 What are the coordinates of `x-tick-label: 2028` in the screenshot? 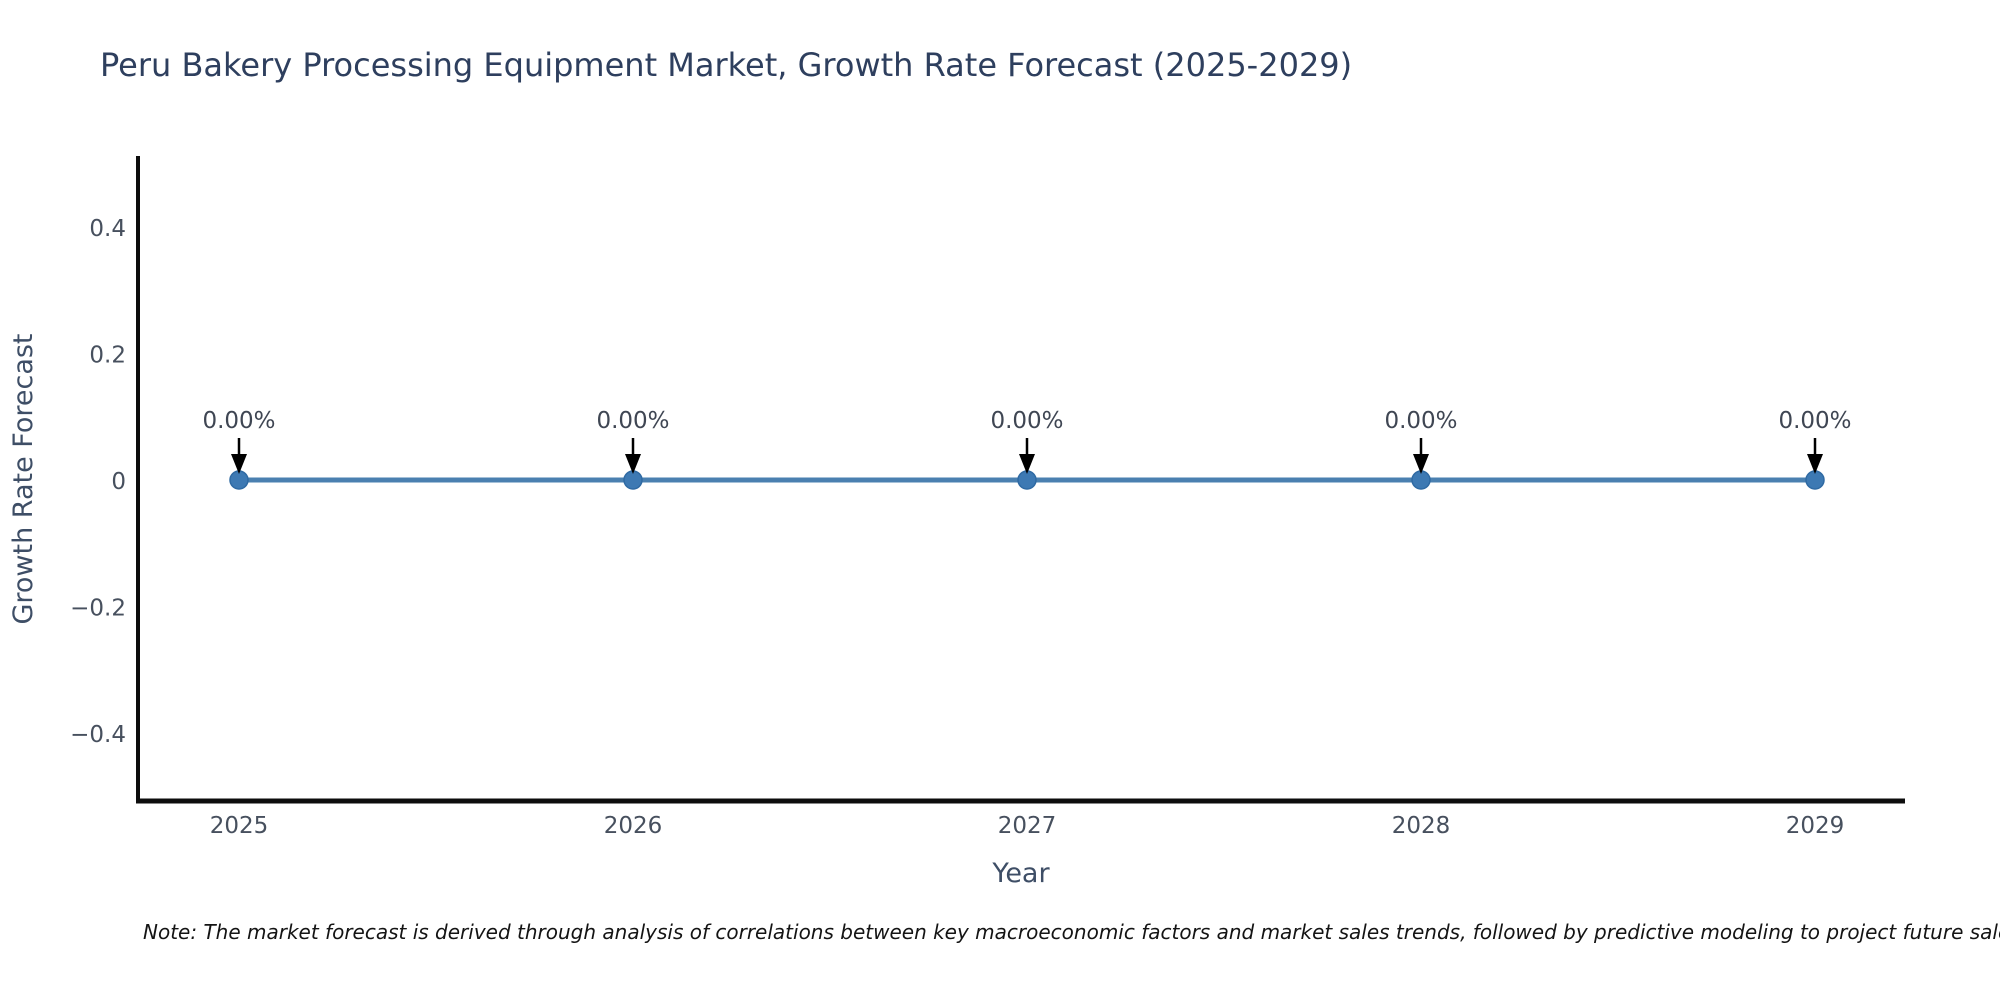 It's located at (1421, 826).